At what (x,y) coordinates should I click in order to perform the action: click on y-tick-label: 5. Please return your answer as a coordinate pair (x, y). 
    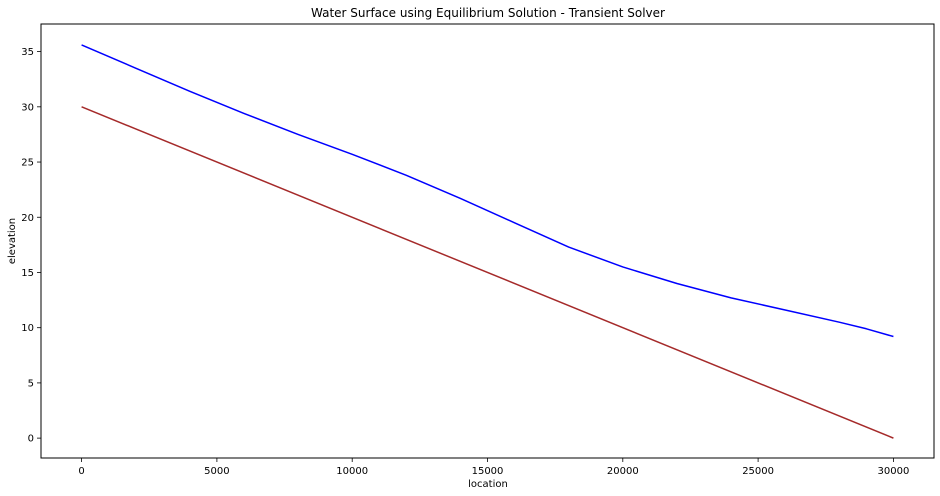
    Looking at the image, I should click on (31, 383).